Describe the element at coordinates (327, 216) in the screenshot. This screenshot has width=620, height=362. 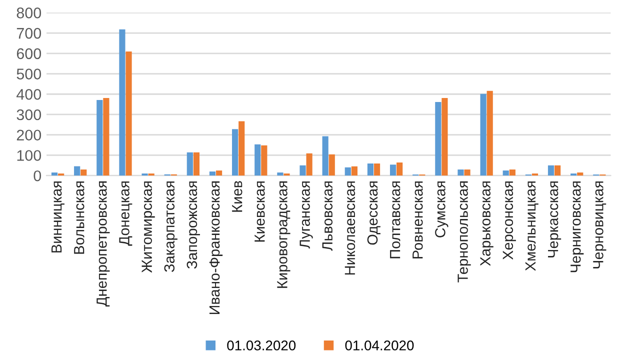
I see `x-tick-label: Львовская` at that location.